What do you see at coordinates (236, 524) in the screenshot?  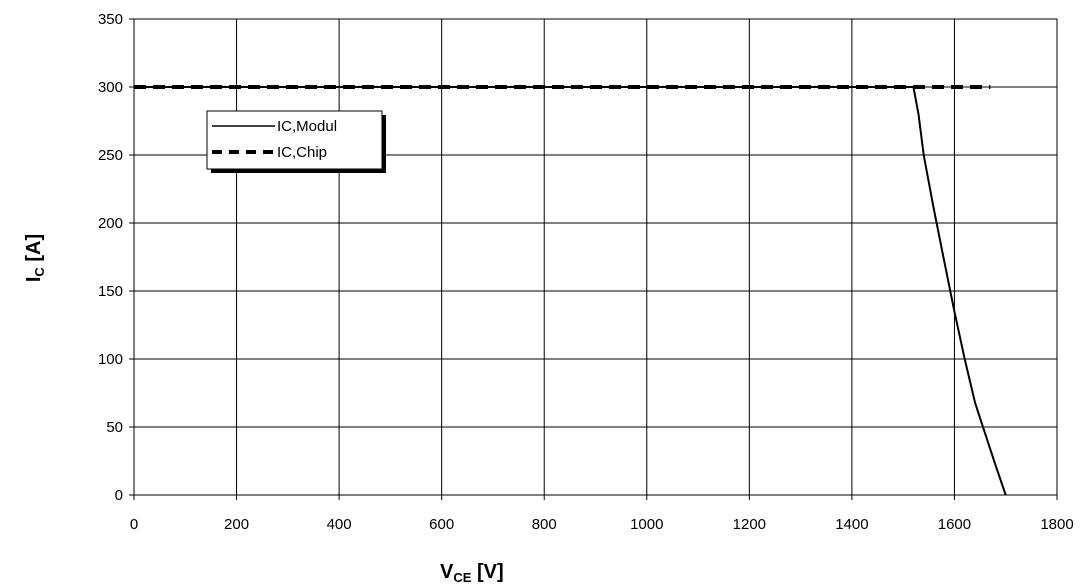 I see `x-tick-label: 200` at bounding box center [236, 524].